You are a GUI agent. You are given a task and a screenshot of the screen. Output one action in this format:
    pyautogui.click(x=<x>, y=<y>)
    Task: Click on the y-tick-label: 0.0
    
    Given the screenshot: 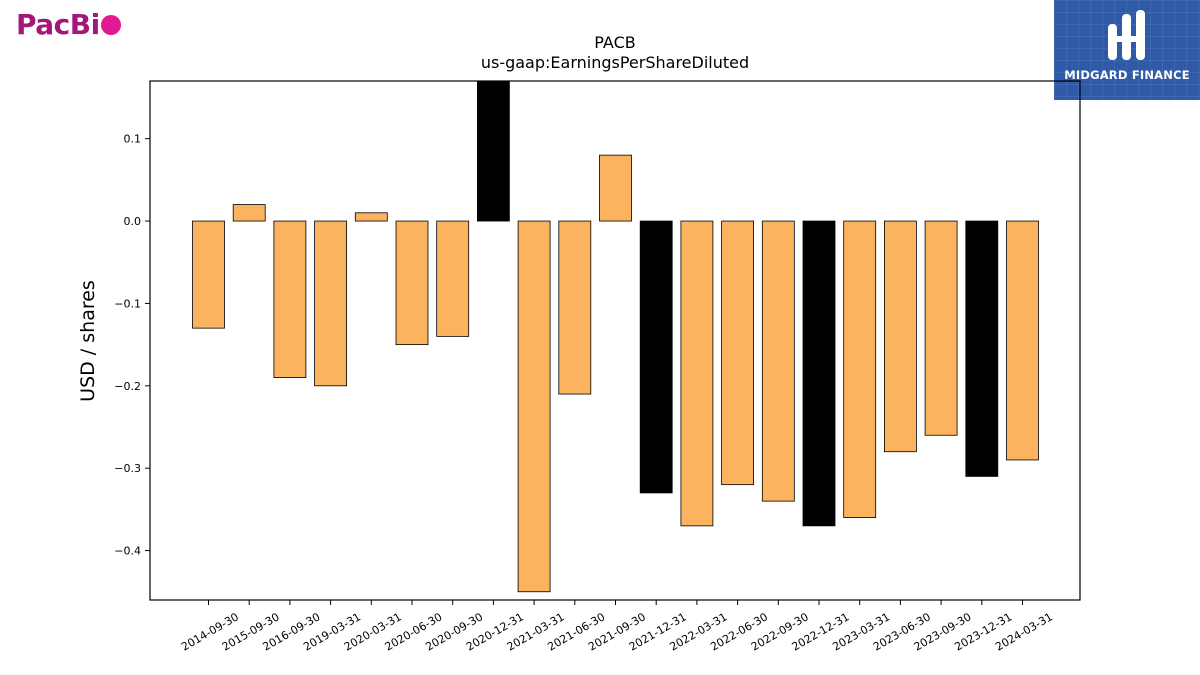 What is the action you would take?
    pyautogui.click(x=133, y=221)
    